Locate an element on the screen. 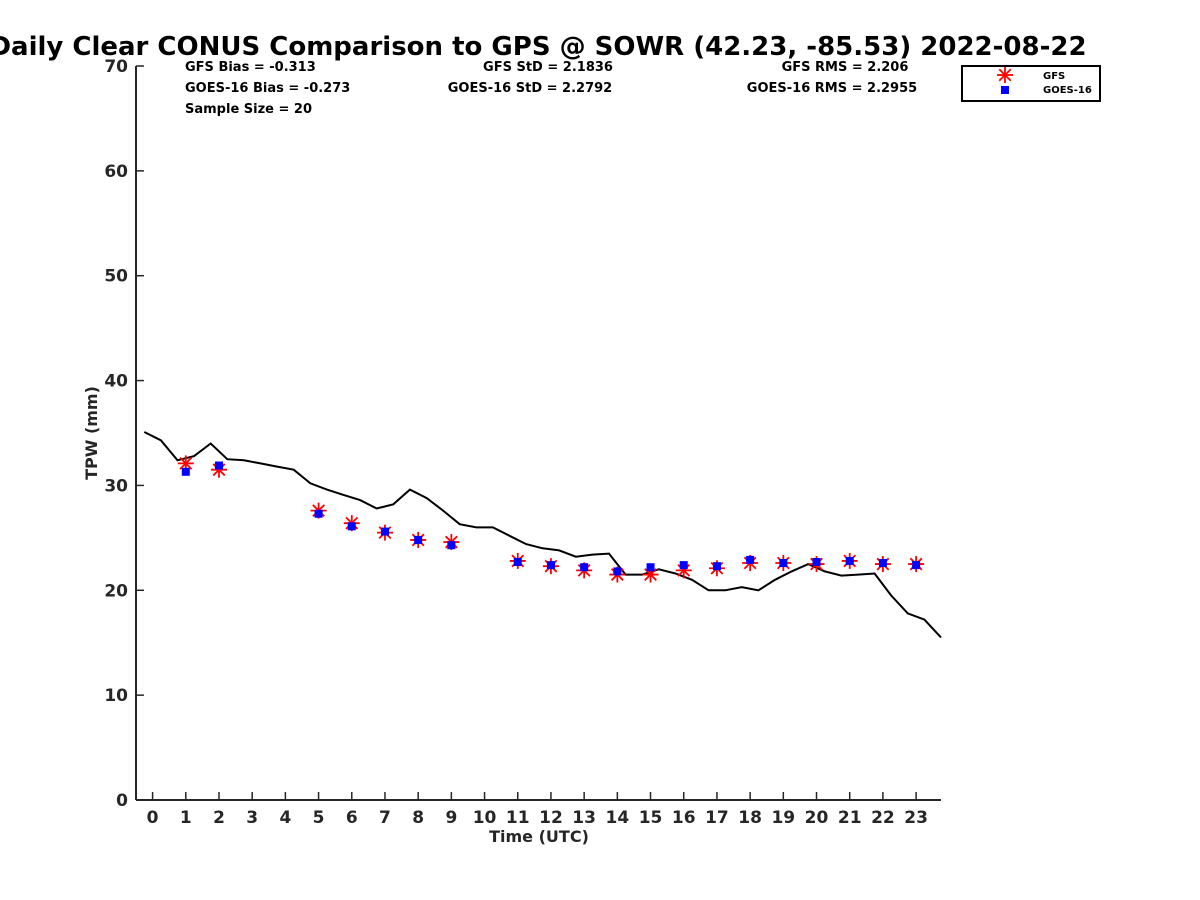 The width and height of the screenshot is (1200, 900). x-tick-label: 18 is located at coordinates (750, 818).